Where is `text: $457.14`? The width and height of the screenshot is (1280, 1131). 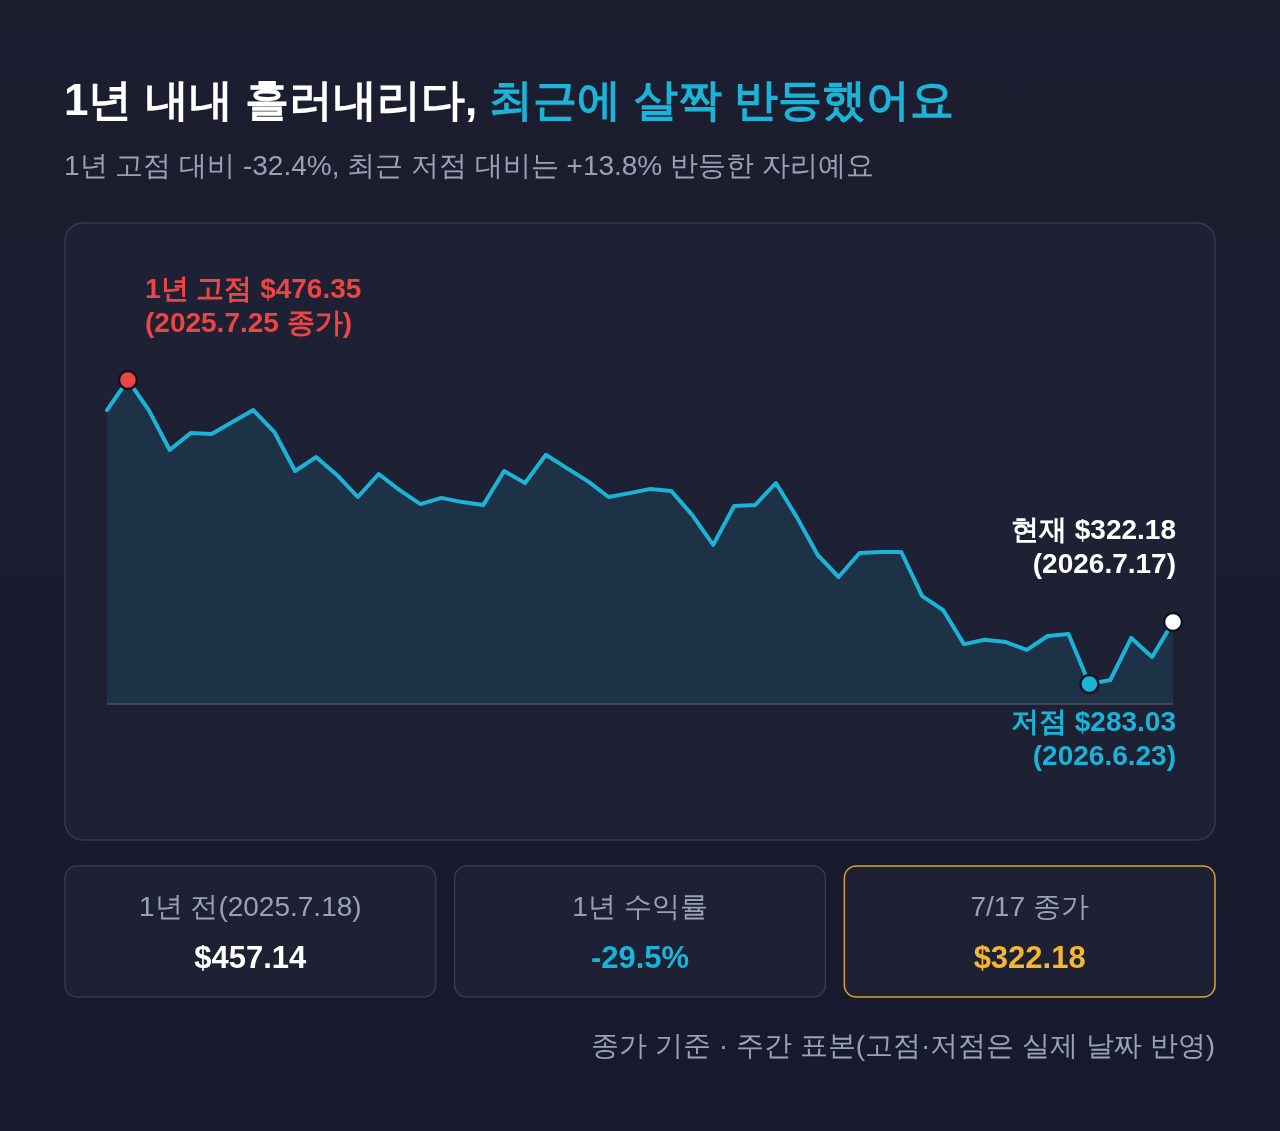 text: $457.14 is located at coordinates (251, 957).